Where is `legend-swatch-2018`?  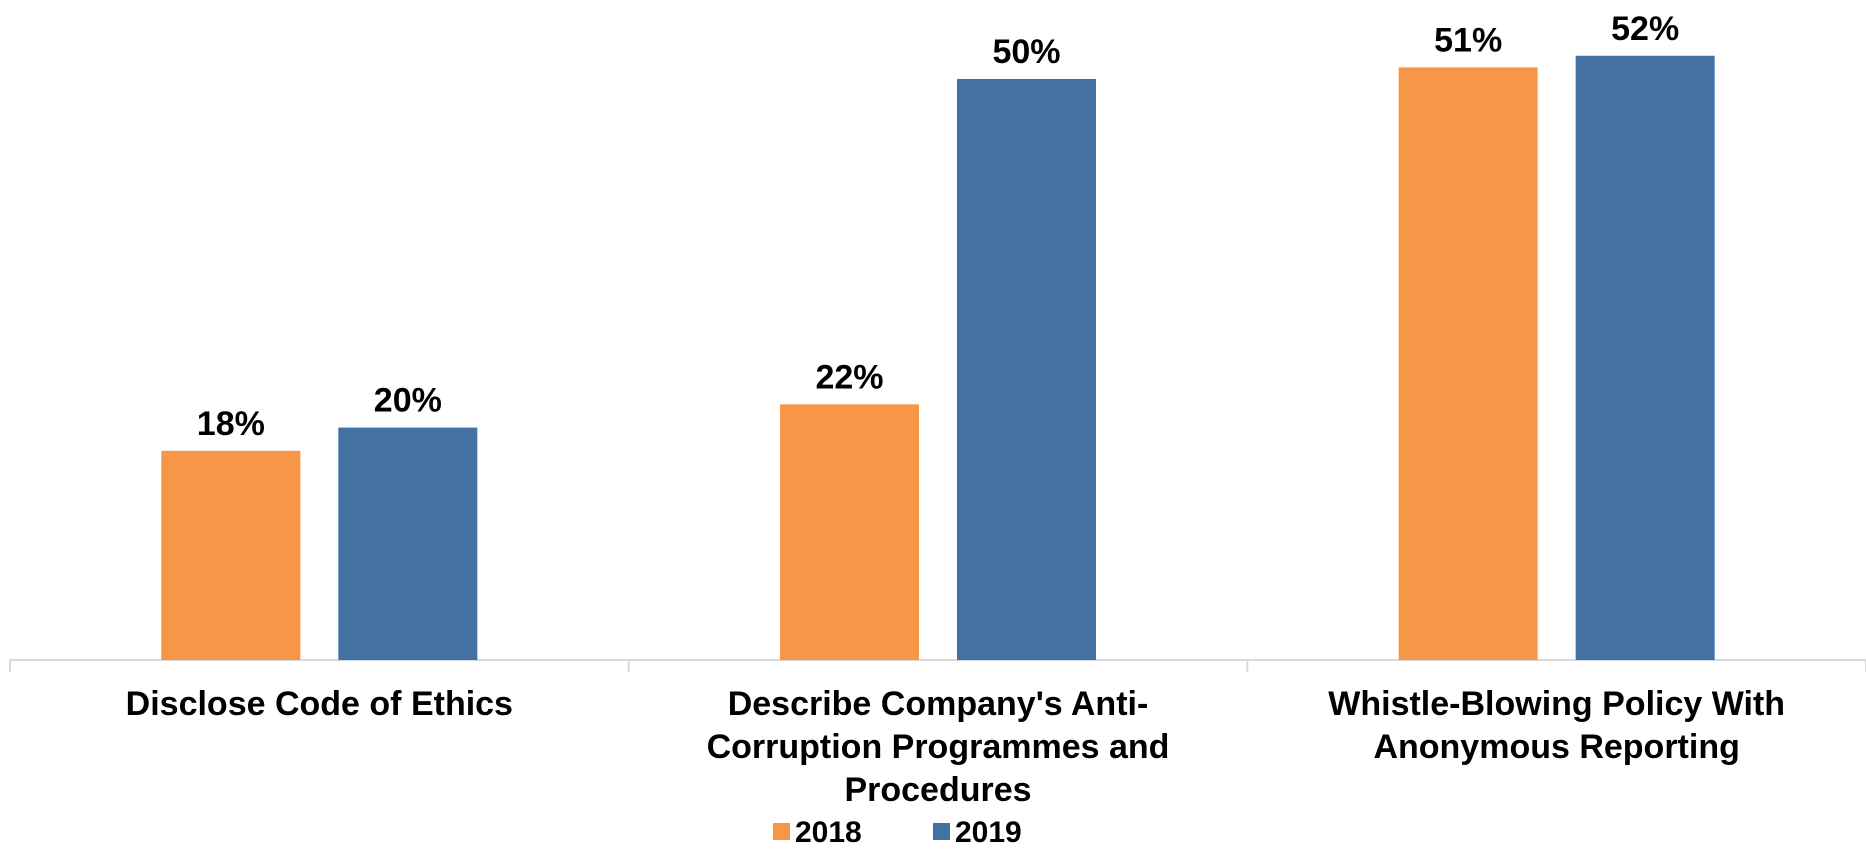 legend-swatch-2018 is located at coordinates (781, 831).